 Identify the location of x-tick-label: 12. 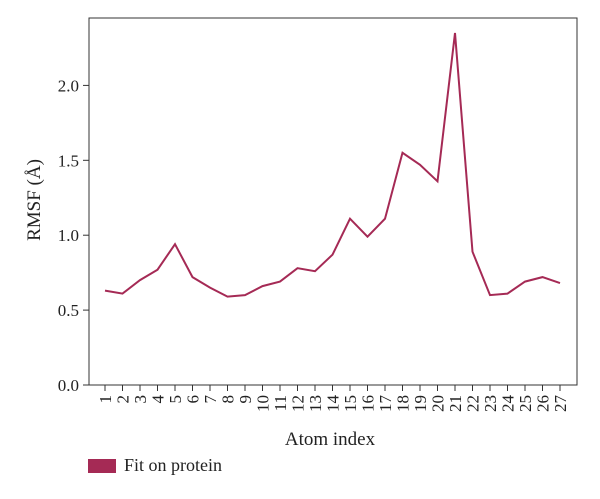
(298, 403).